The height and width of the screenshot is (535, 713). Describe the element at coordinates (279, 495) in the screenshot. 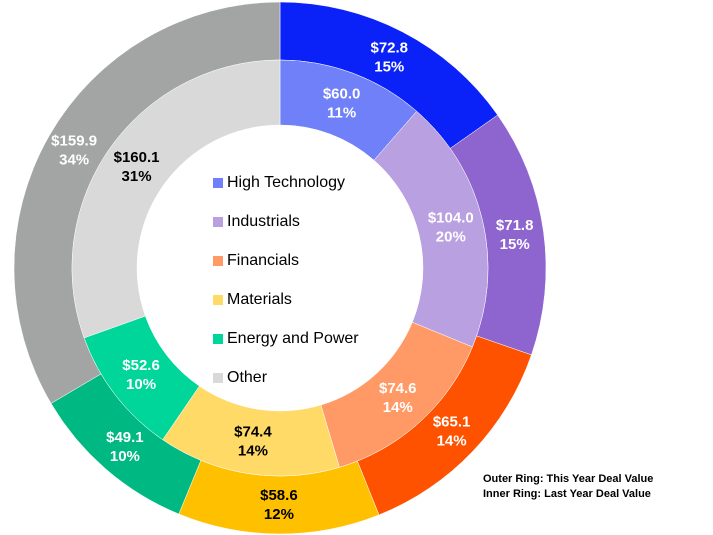

I see `value-label: $58.6` at that location.